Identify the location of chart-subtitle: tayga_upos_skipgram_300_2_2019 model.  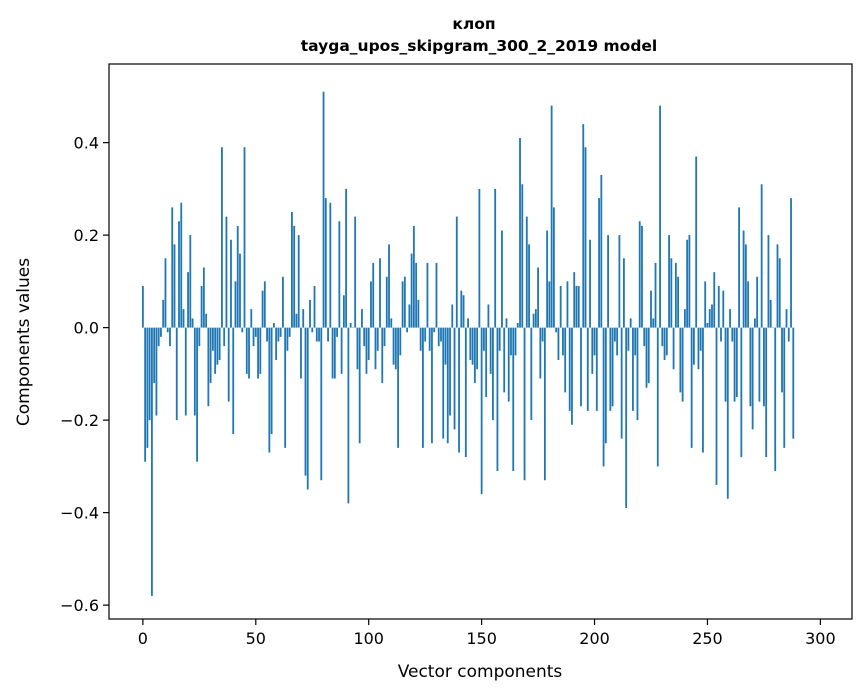
(479, 46).